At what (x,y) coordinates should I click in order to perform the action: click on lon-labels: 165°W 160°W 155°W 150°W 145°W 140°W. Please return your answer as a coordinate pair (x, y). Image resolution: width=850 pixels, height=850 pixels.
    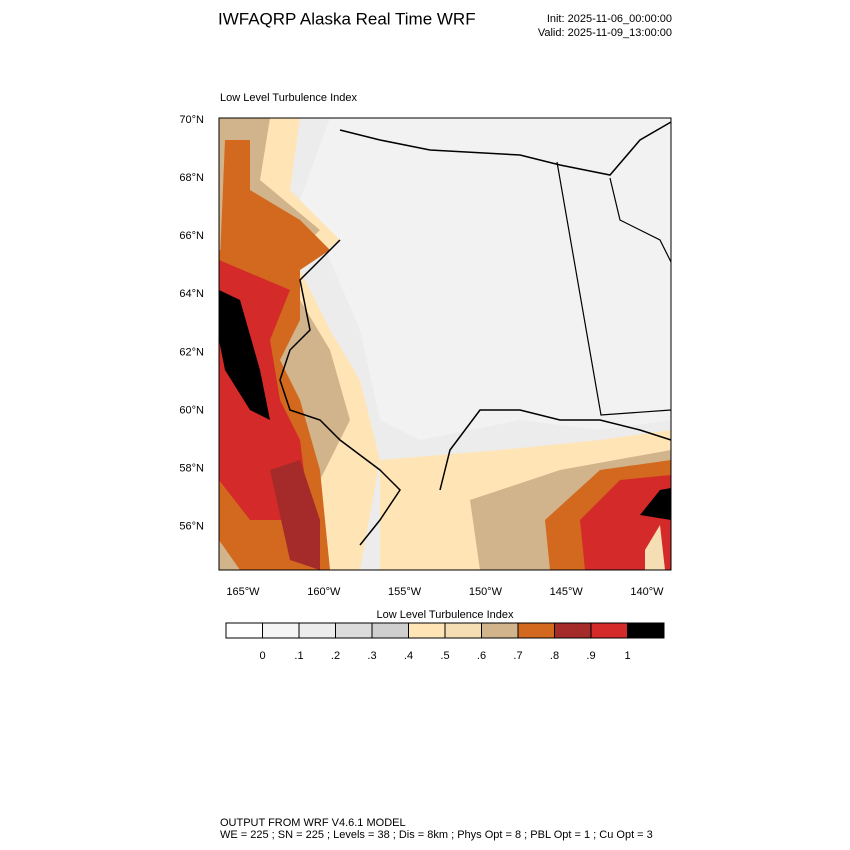
    Looking at the image, I should click on (445, 592).